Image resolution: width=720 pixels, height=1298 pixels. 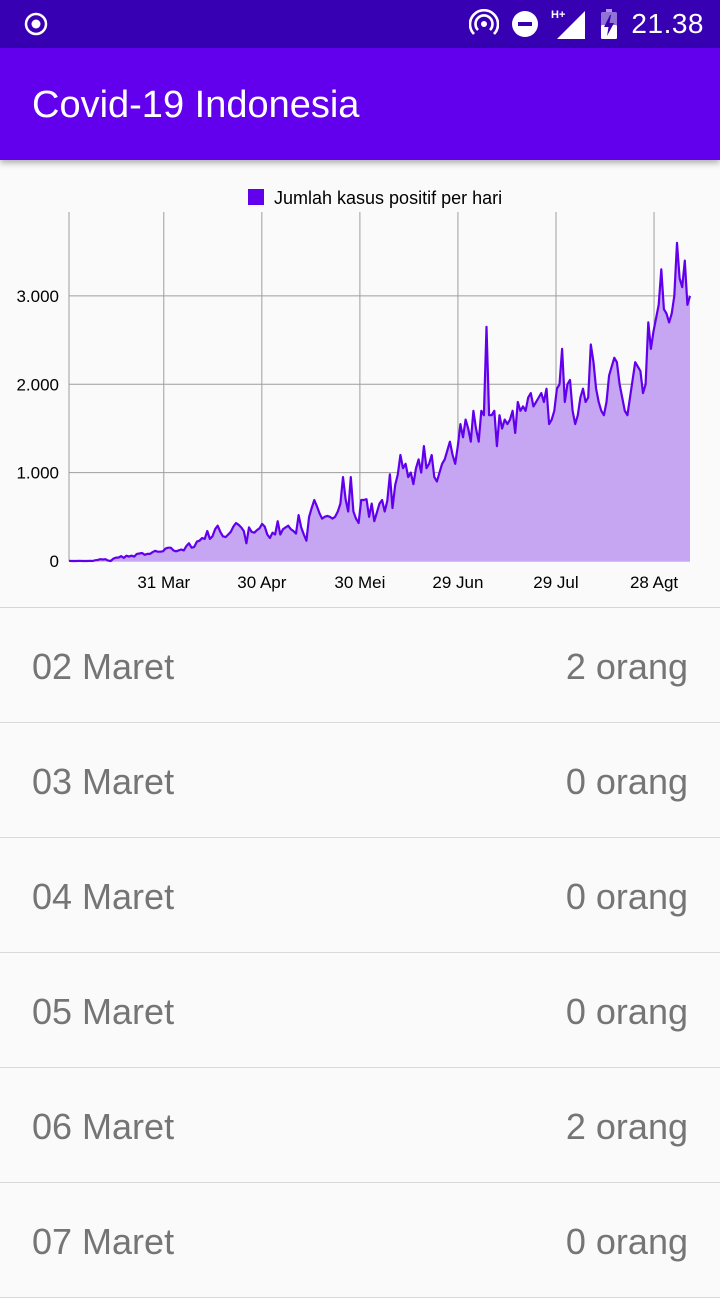 What do you see at coordinates (37, 296) in the screenshot?
I see `y-tick-label: 3.000` at bounding box center [37, 296].